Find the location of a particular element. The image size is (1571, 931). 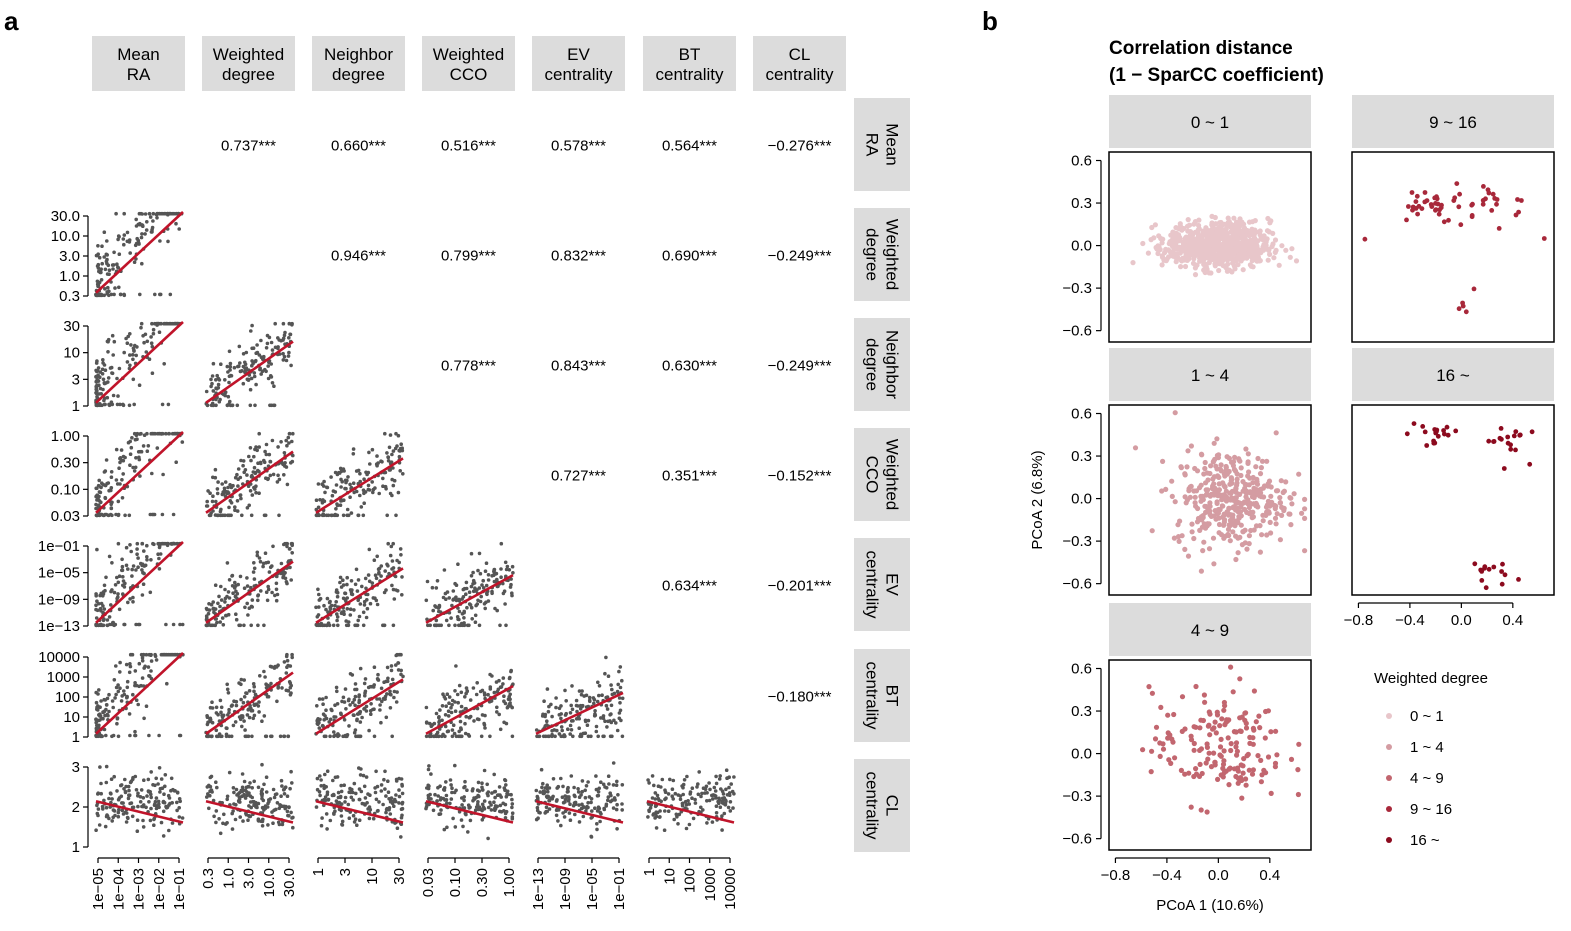

correlation-label: 0.946*** is located at coordinates (358, 256).